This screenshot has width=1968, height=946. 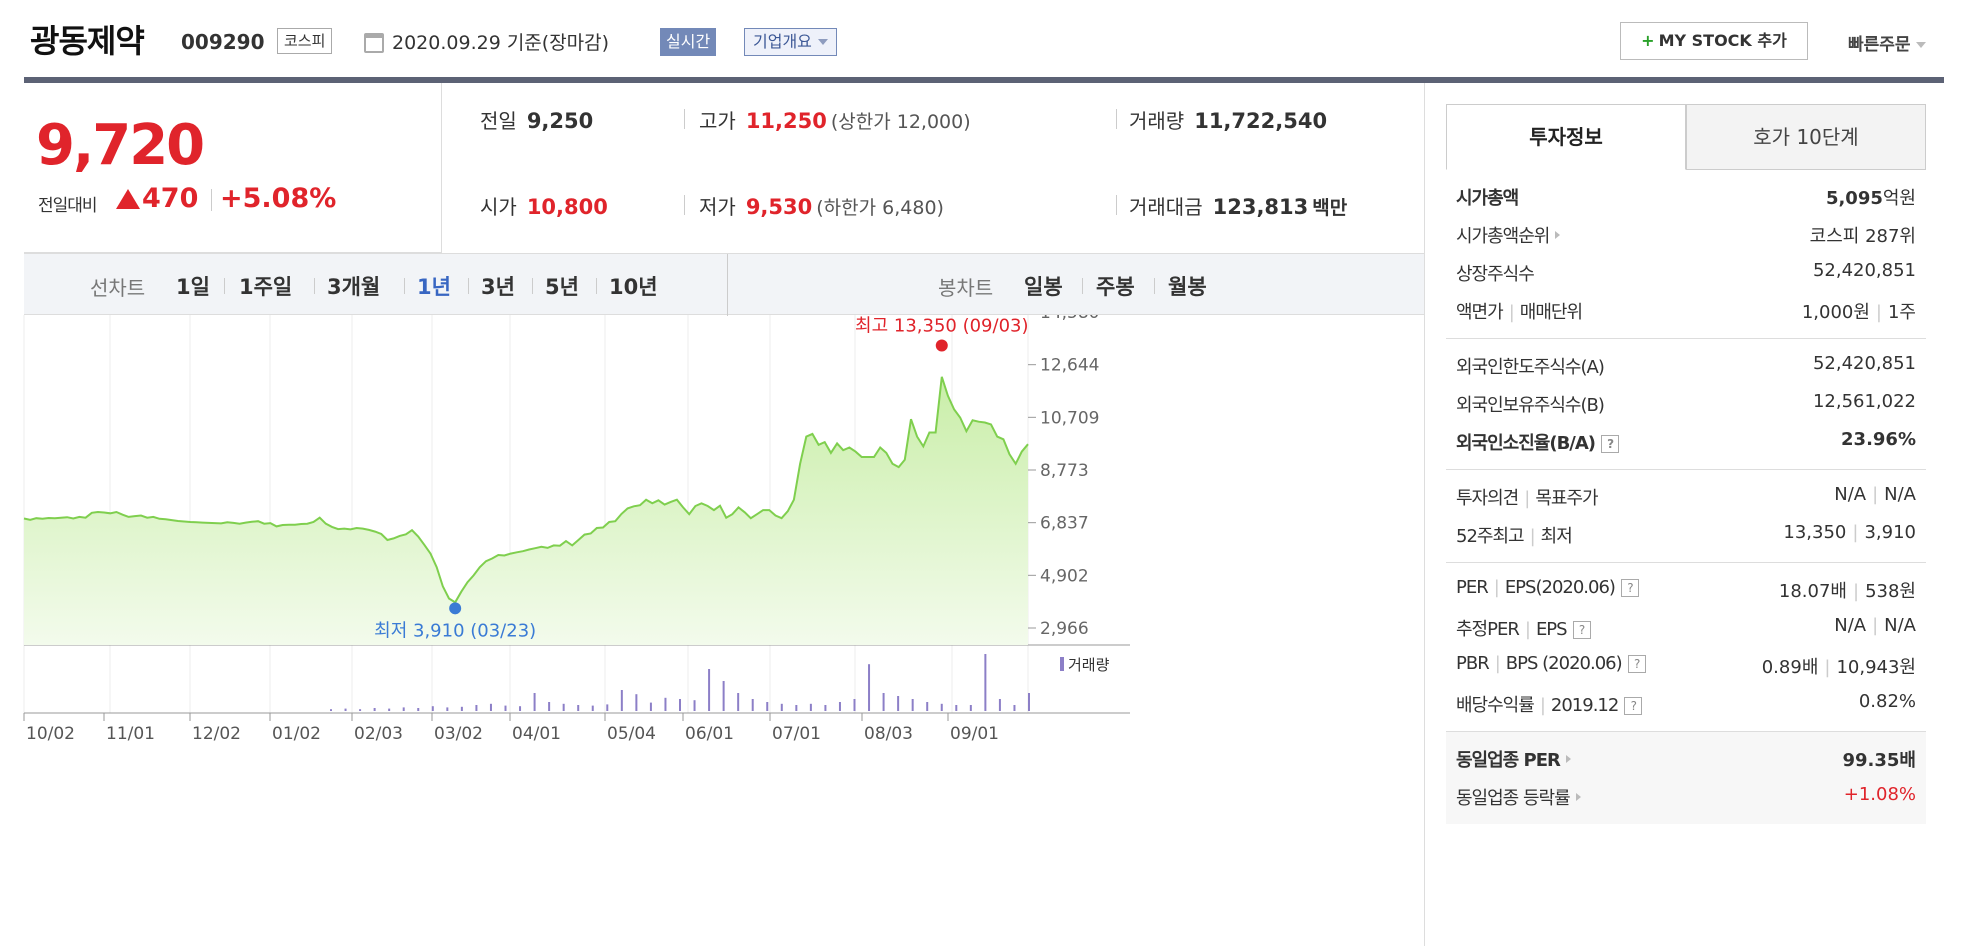 I want to click on invest-label-text: 외국인보유주식수(B), so click(x=1530, y=405).